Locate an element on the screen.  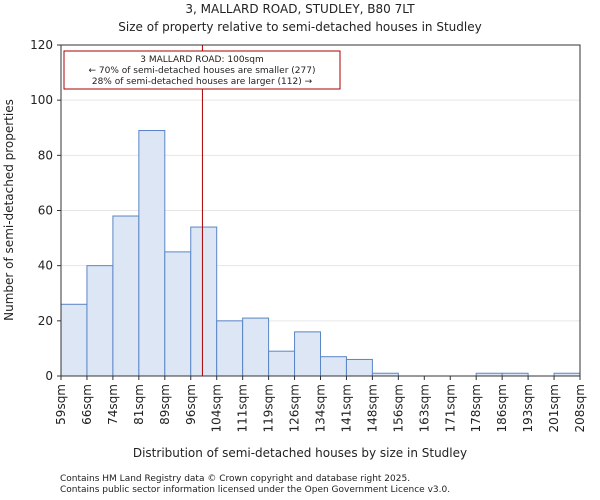
y-axis-ticks: 0 20 40 60 80 100 120 is located at coordinates (45, 210).